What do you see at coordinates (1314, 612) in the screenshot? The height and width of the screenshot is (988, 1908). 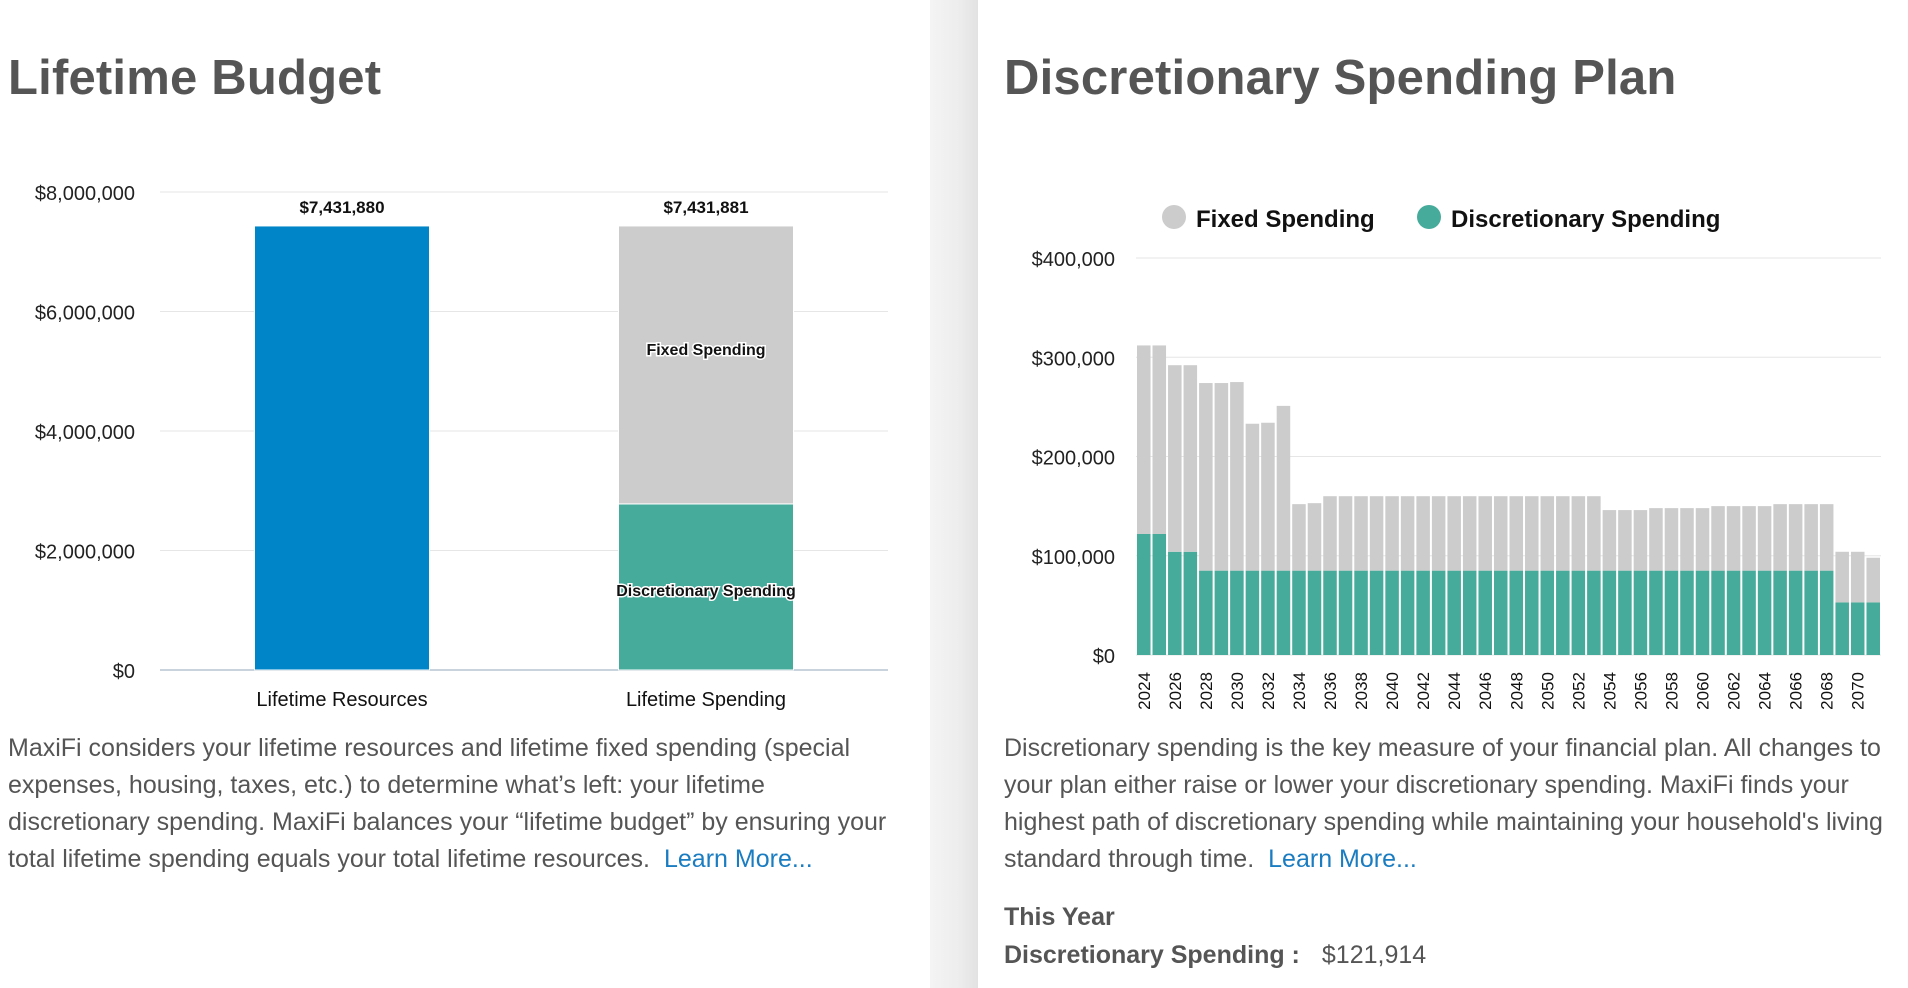 I see `bar-discretionary-spending-2035` at bounding box center [1314, 612].